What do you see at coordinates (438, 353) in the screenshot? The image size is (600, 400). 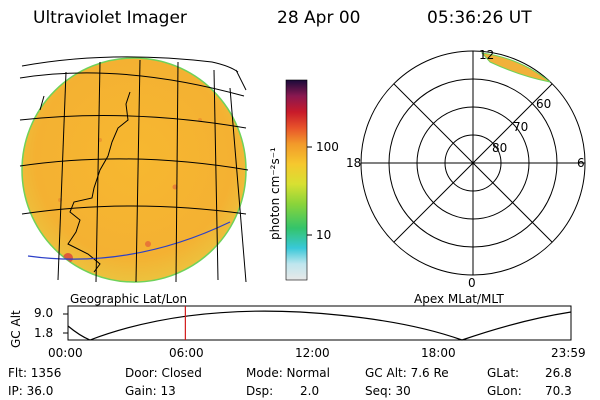 I see `orbit-xtick-3: 18:00` at bounding box center [438, 353].